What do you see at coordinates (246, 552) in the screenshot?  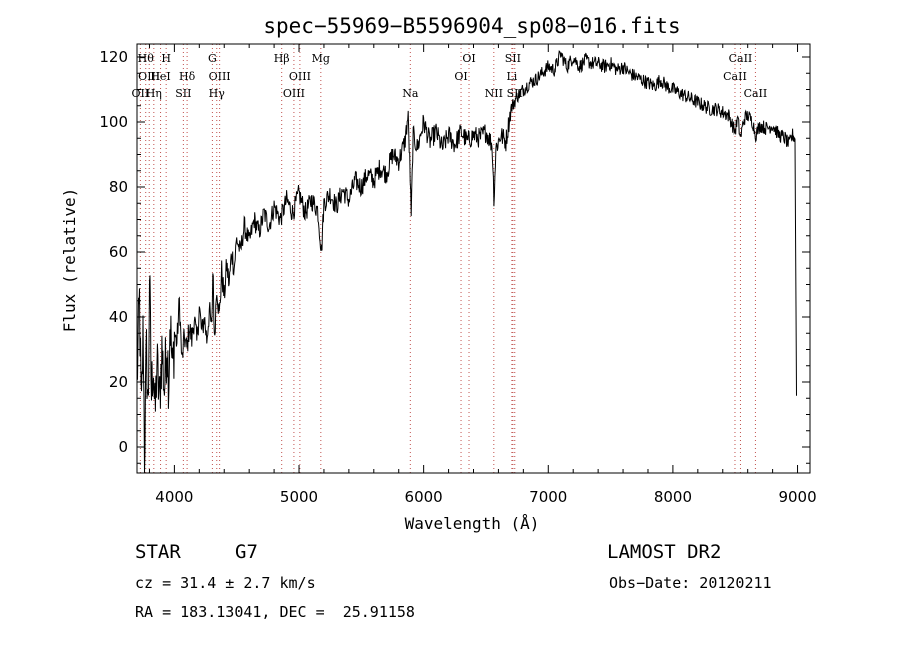 I see `object-subclass: G7` at bounding box center [246, 552].